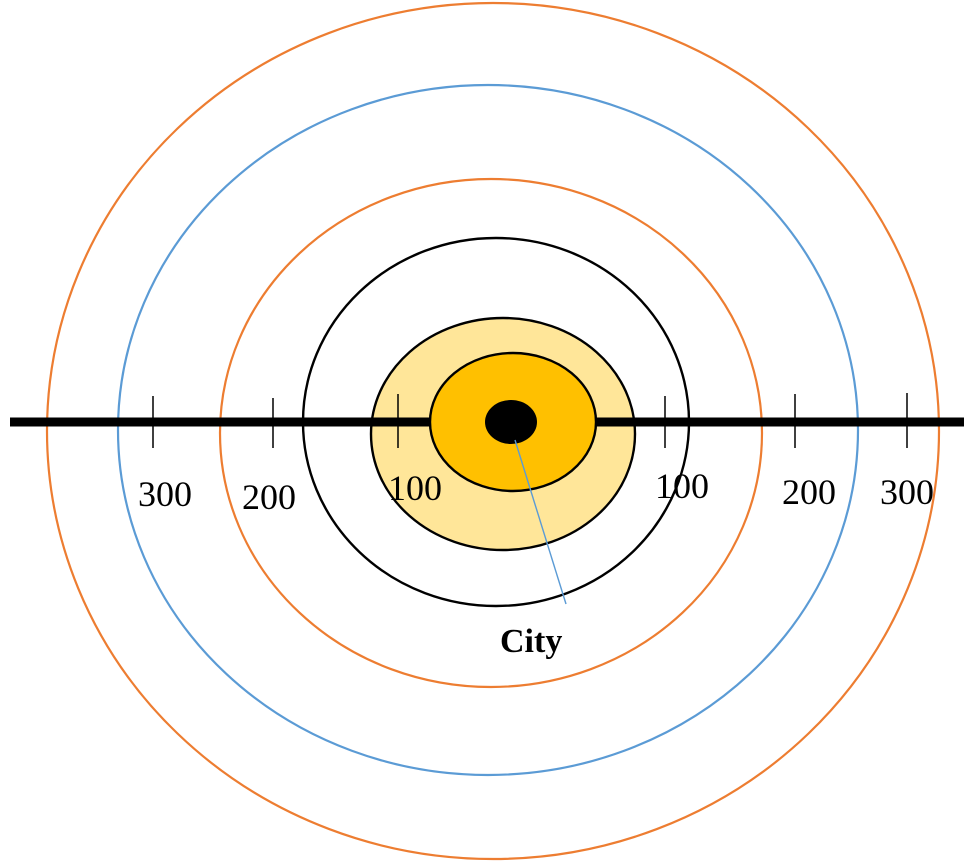 The width and height of the screenshot is (964, 863). Describe the element at coordinates (269, 497) in the screenshot. I see `label-left-200: 200` at that location.